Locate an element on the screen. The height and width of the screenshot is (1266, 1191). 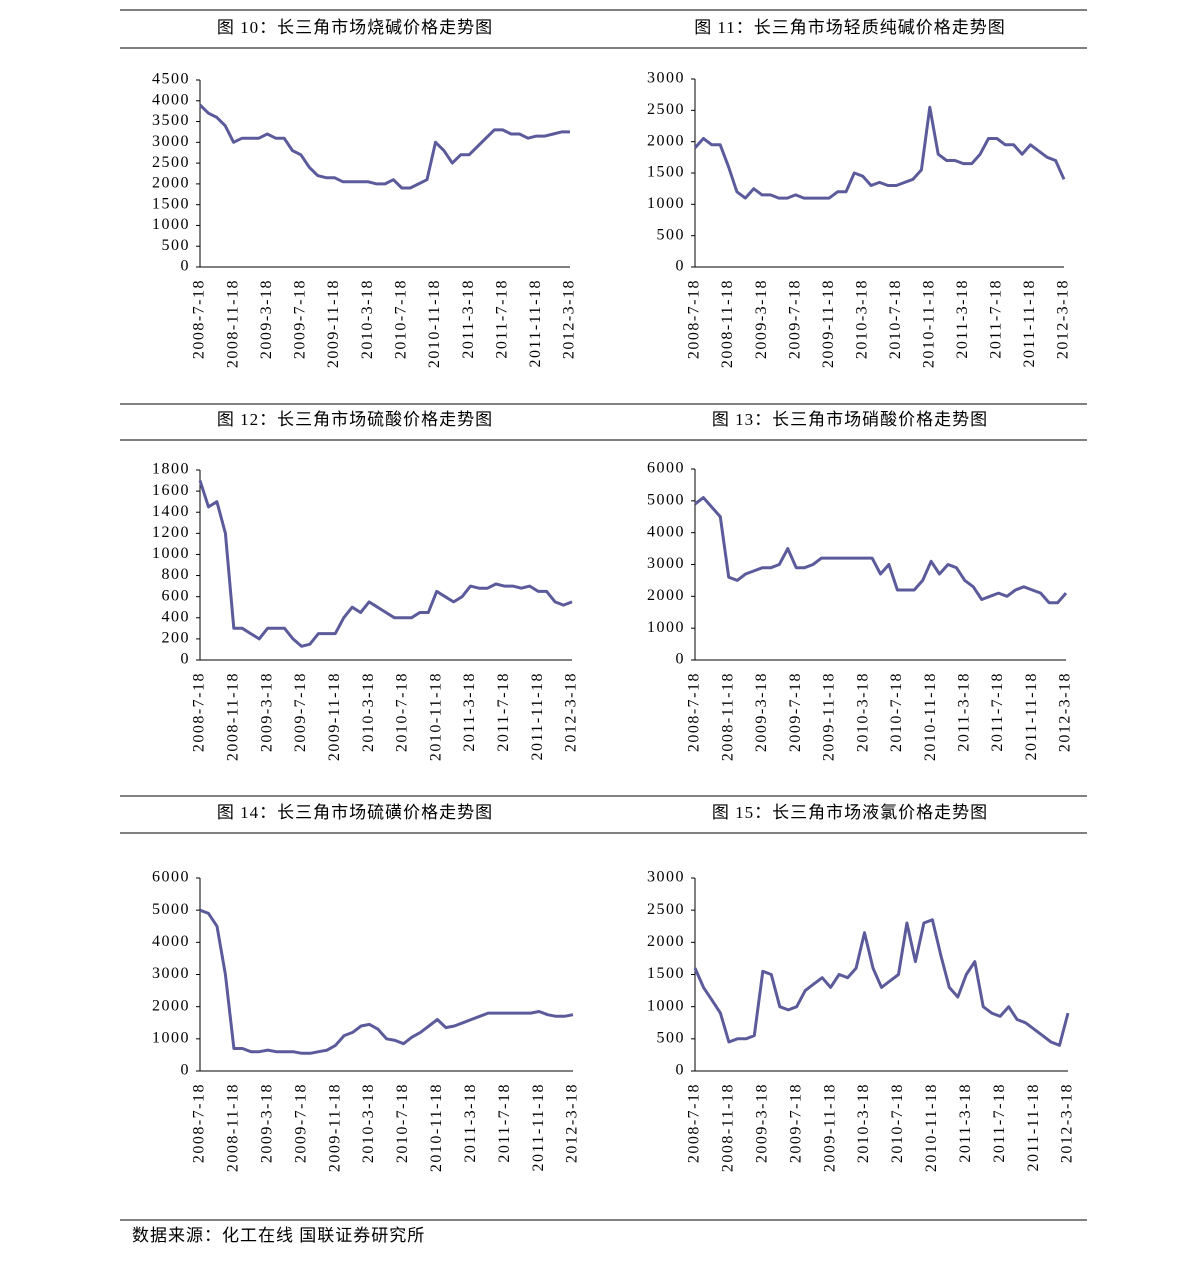
y-tick-label: 1800 is located at coordinates (171, 469).